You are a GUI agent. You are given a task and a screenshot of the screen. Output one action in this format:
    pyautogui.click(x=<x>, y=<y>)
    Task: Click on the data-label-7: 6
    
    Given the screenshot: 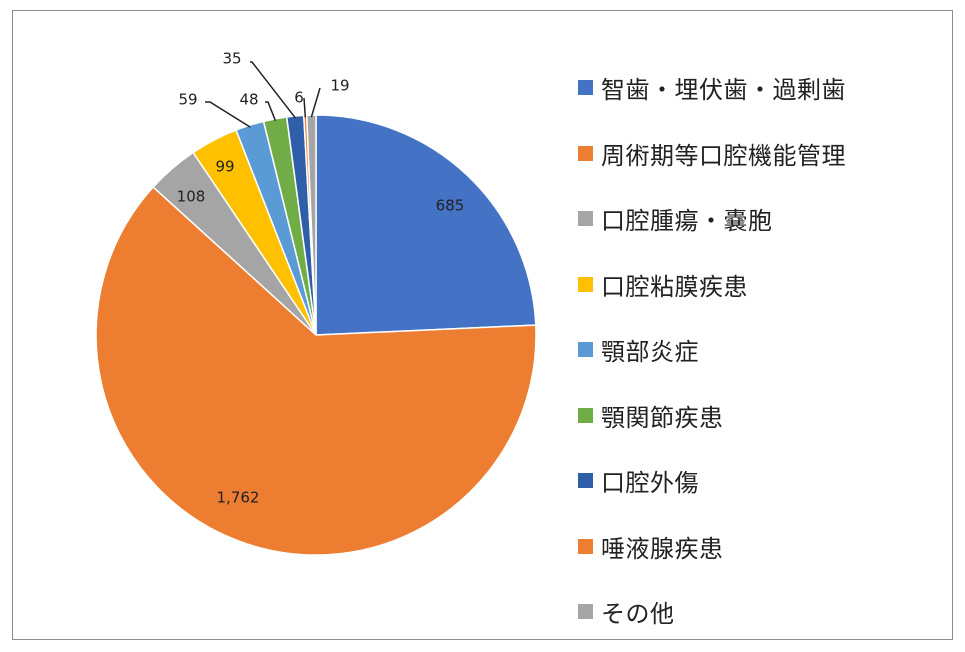 What is the action you would take?
    pyautogui.click(x=299, y=98)
    